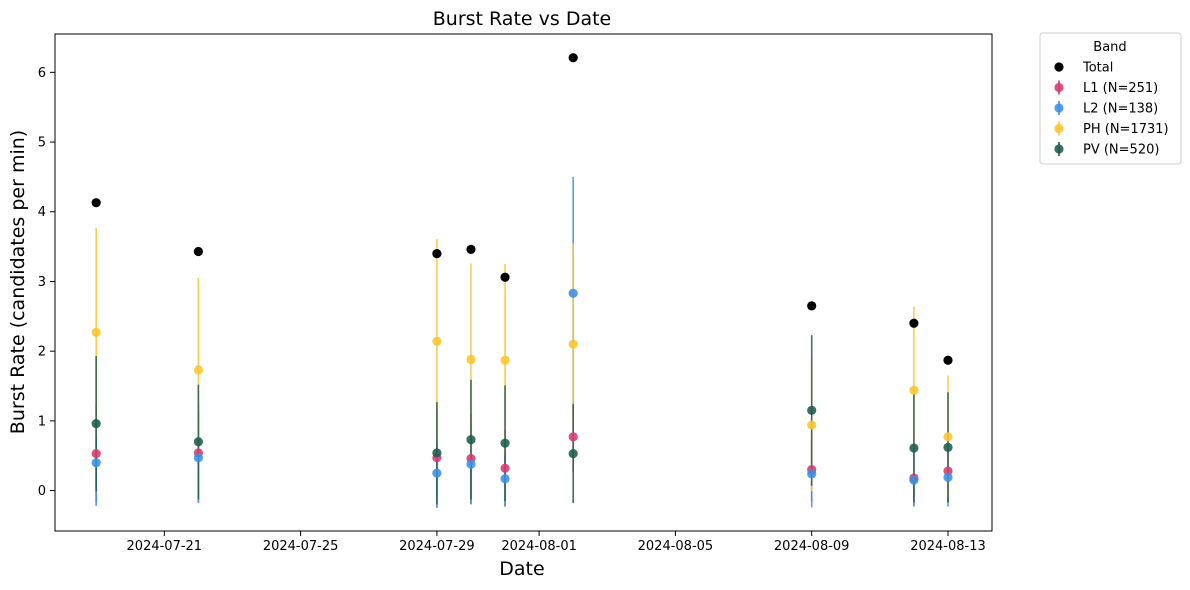 This screenshot has height=590, width=1190. Describe the element at coordinates (42, 73) in the screenshot. I see `y-tick-label: 6` at that location.